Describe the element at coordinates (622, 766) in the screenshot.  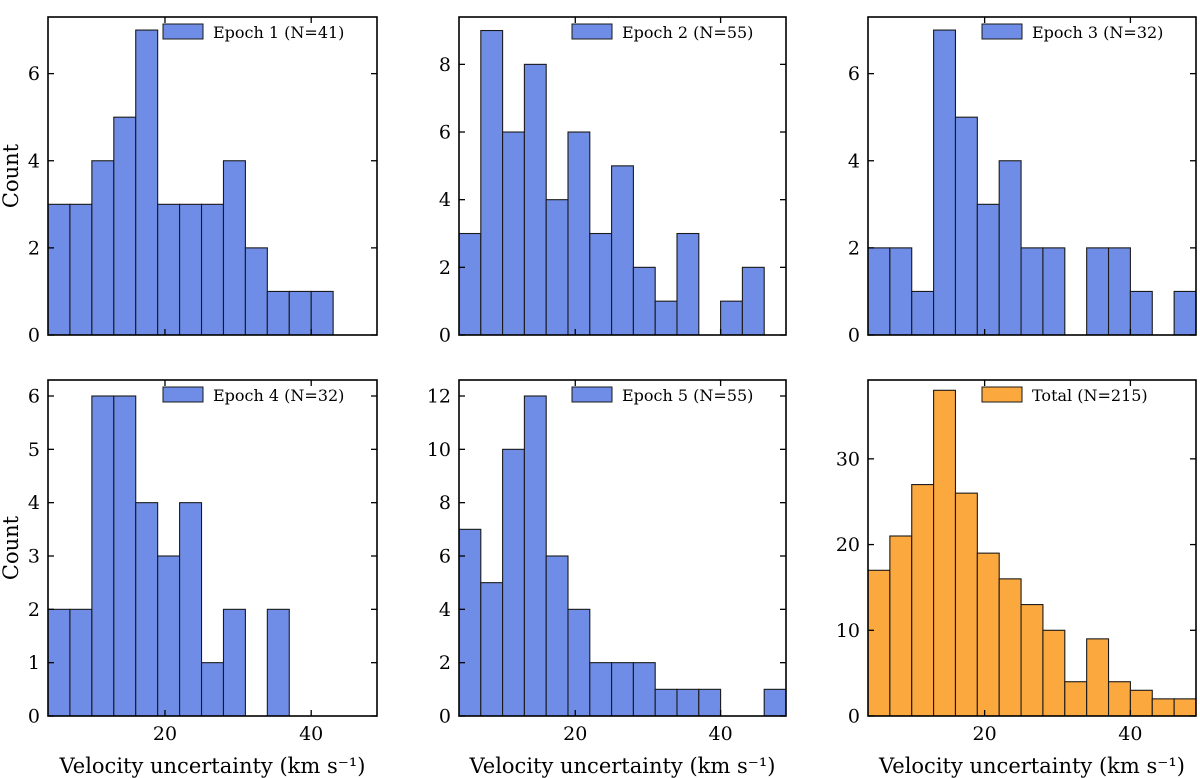
I see `x-axis-label: Velocity uncertainty (km s⁻¹)` at that location.